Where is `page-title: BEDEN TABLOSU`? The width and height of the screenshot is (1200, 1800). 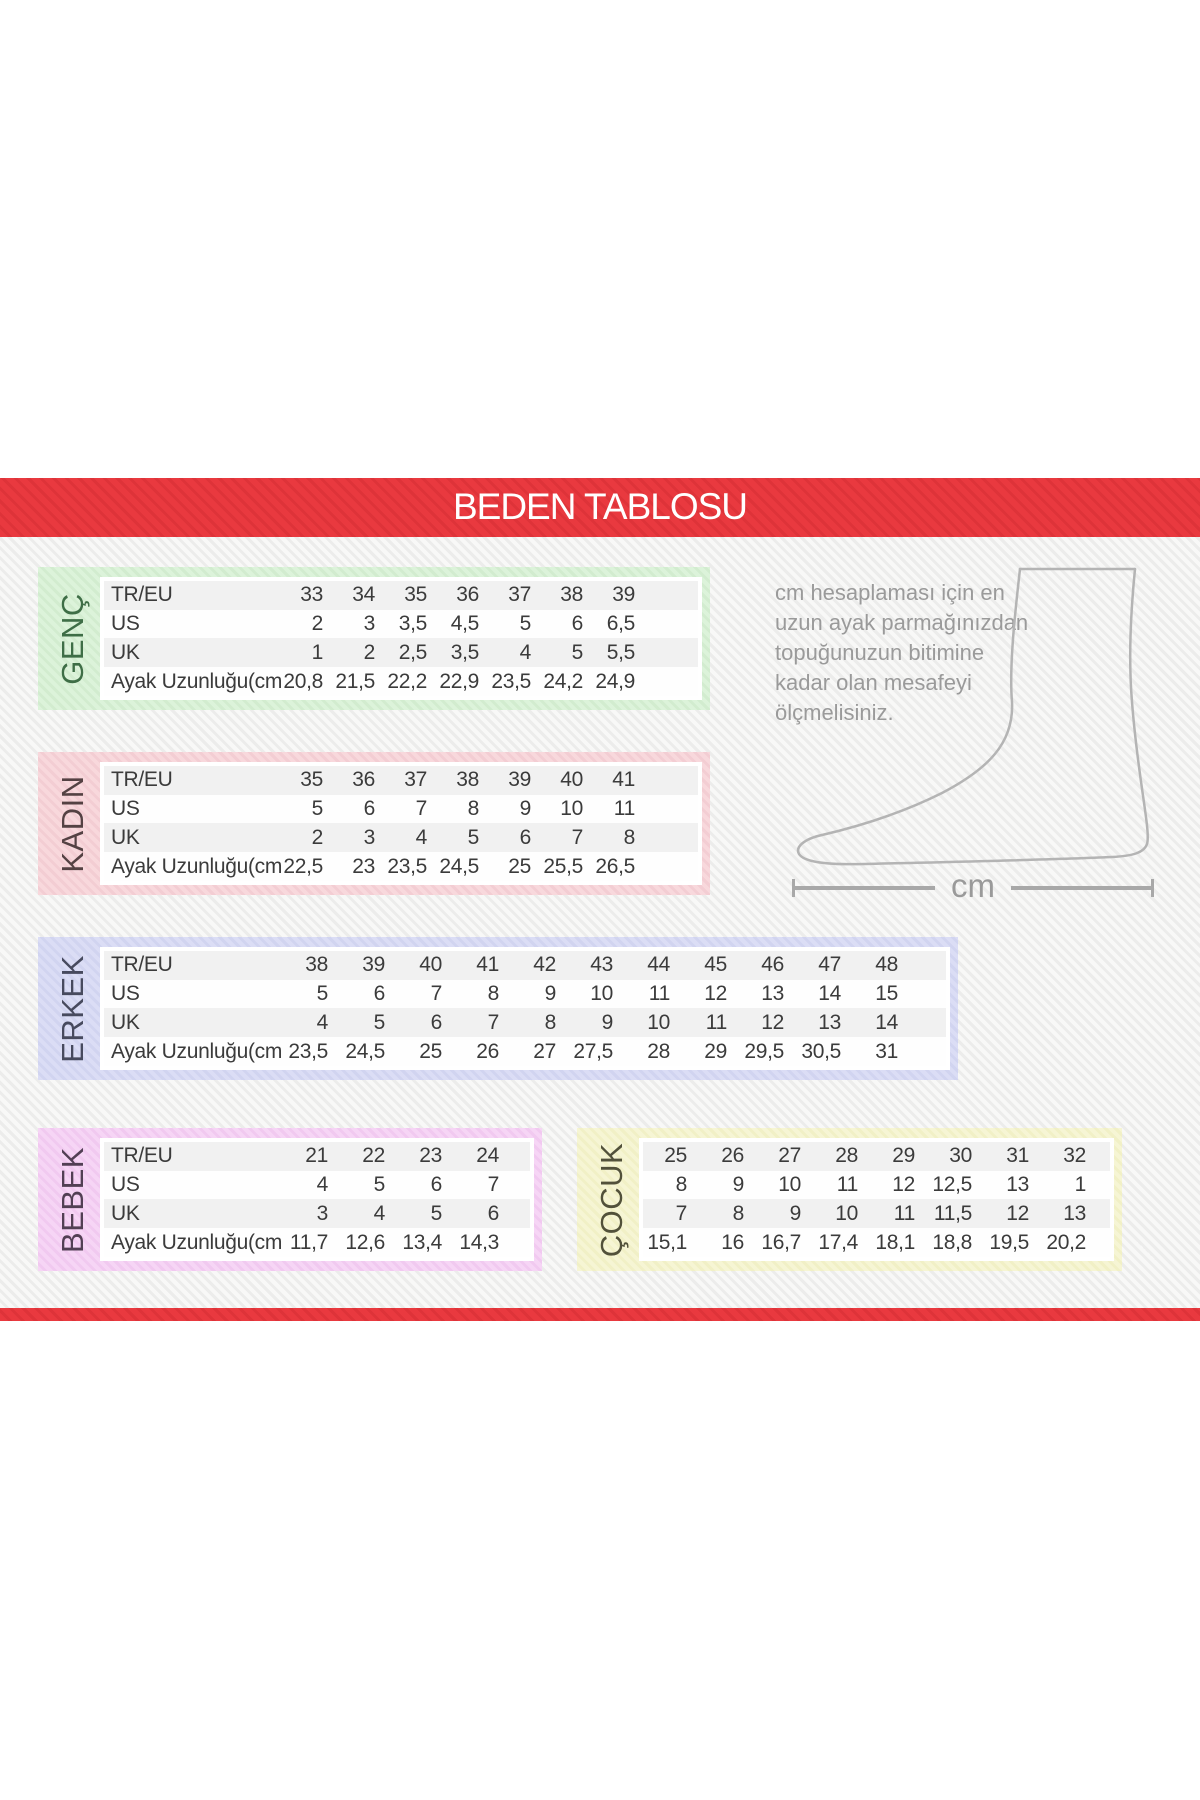 page-title: BEDEN TABLOSU is located at coordinates (600, 506).